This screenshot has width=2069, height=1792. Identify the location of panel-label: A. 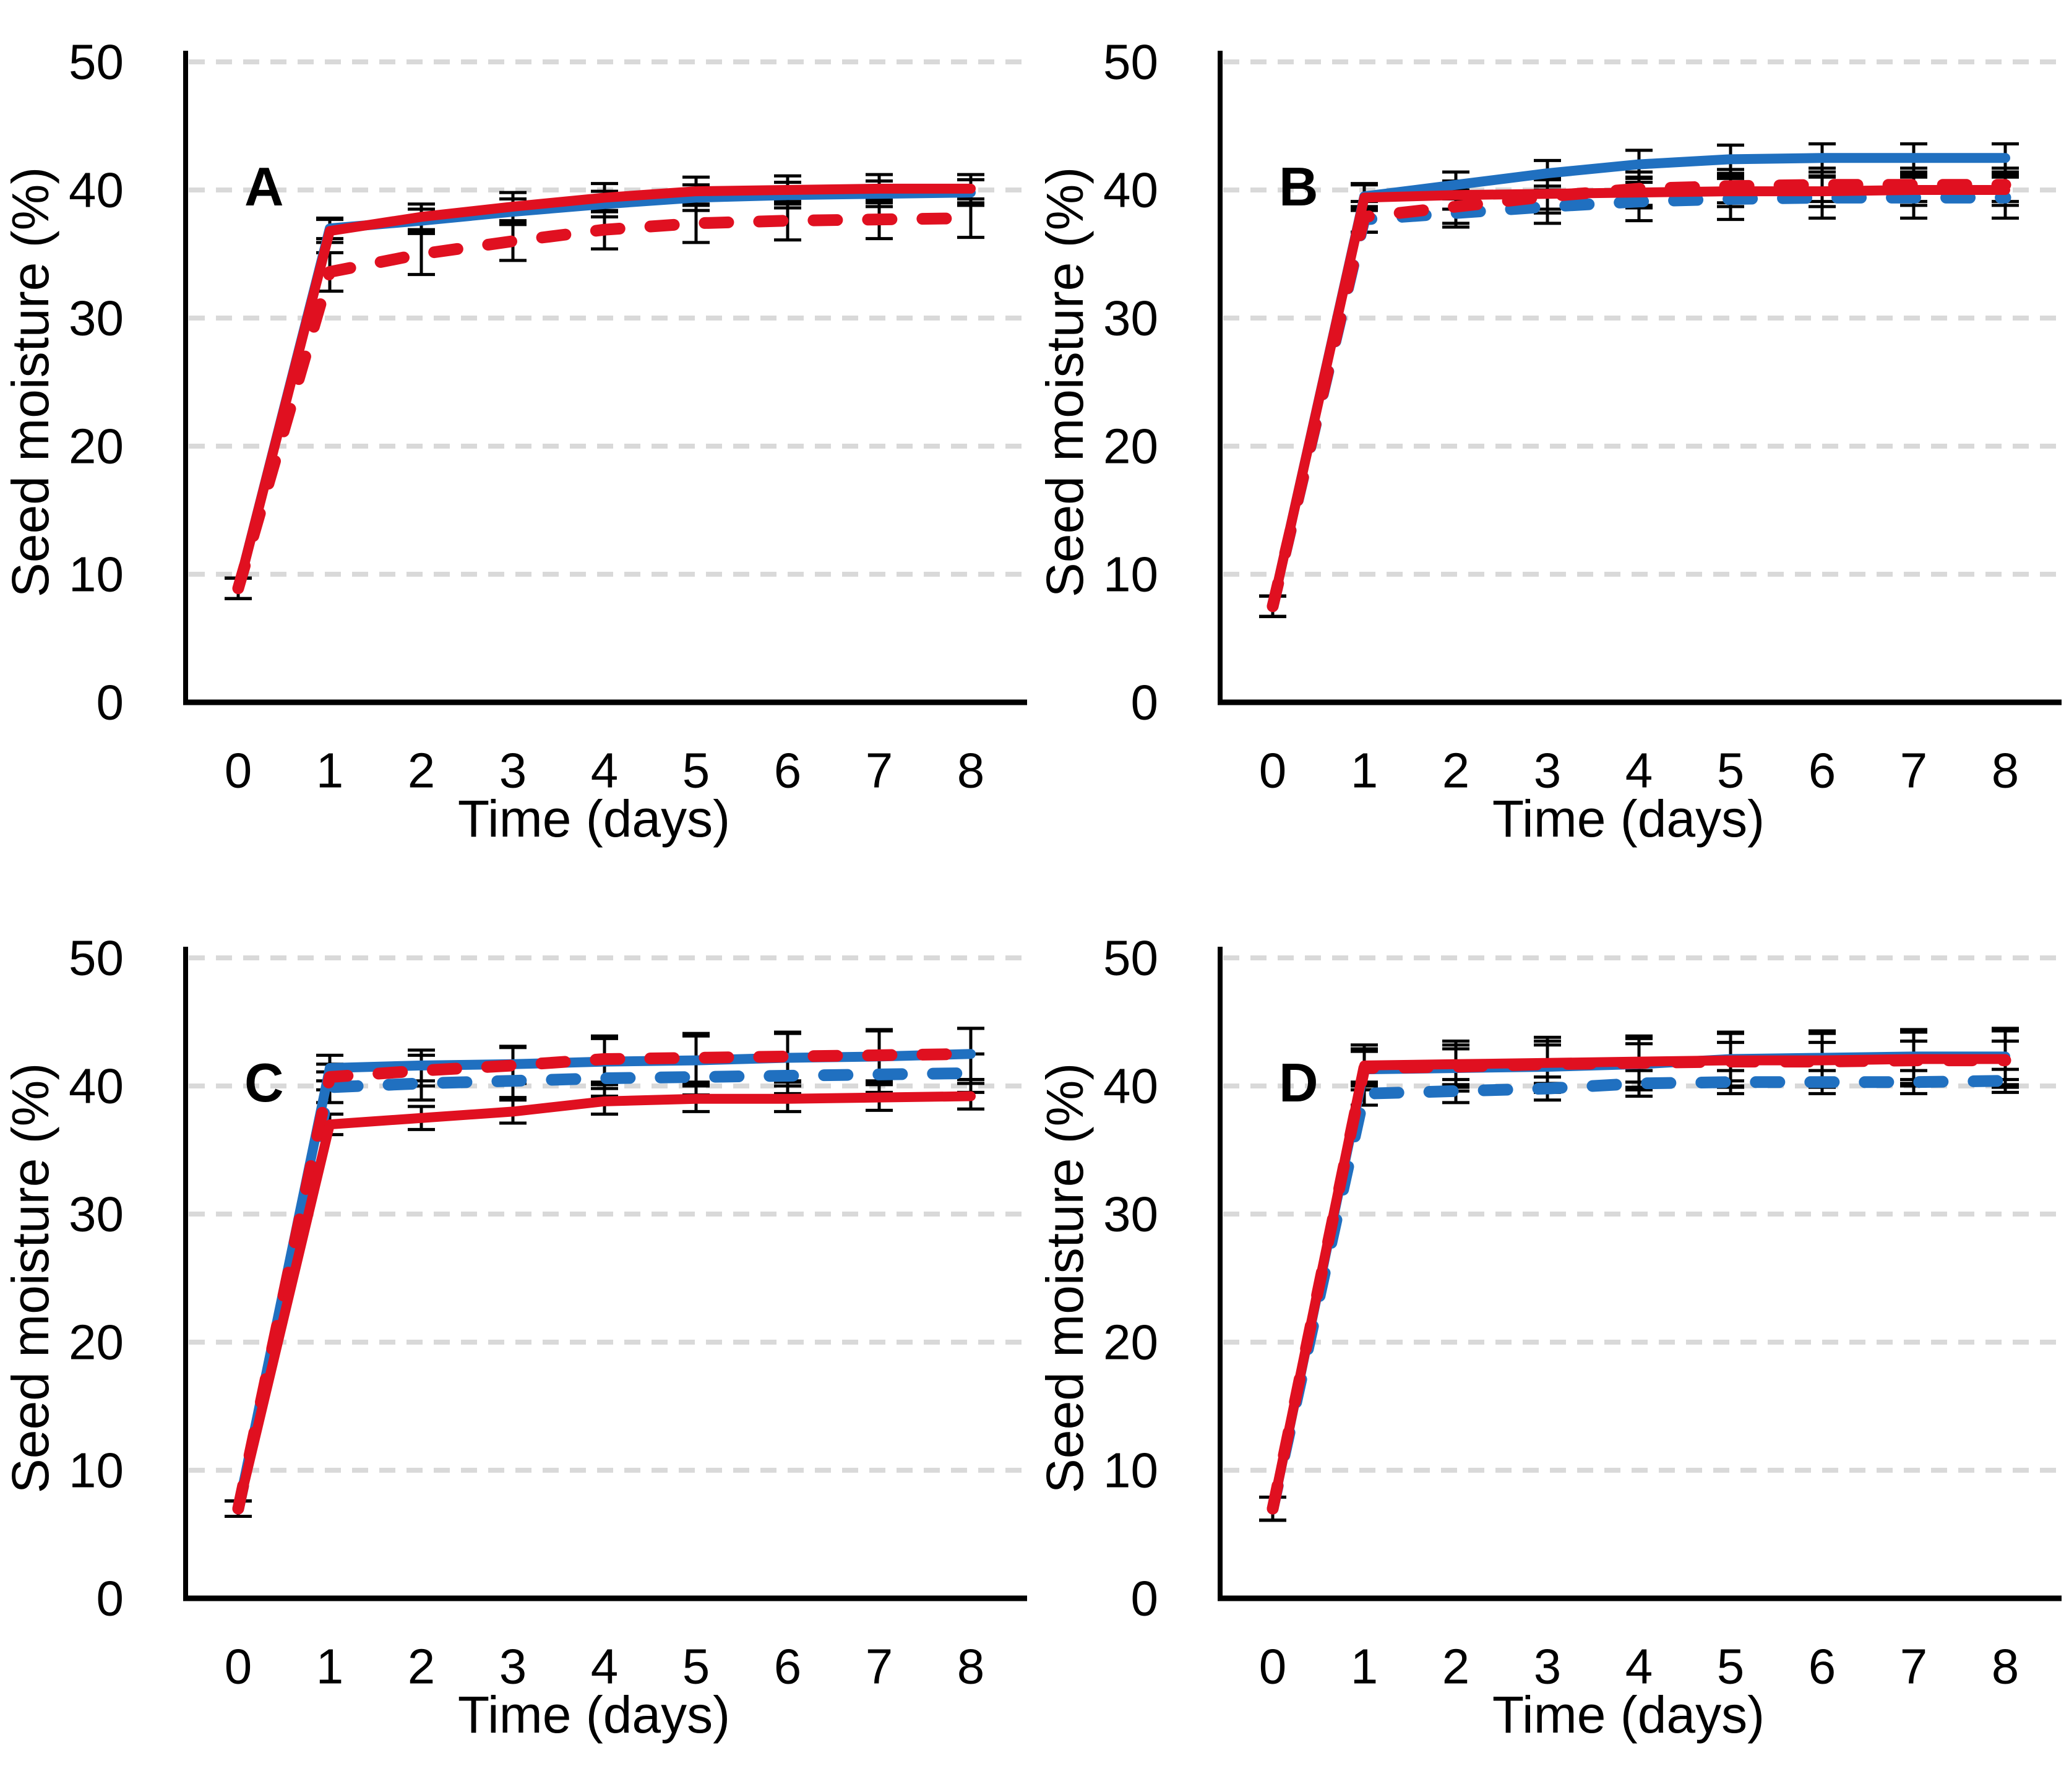
(264, 186).